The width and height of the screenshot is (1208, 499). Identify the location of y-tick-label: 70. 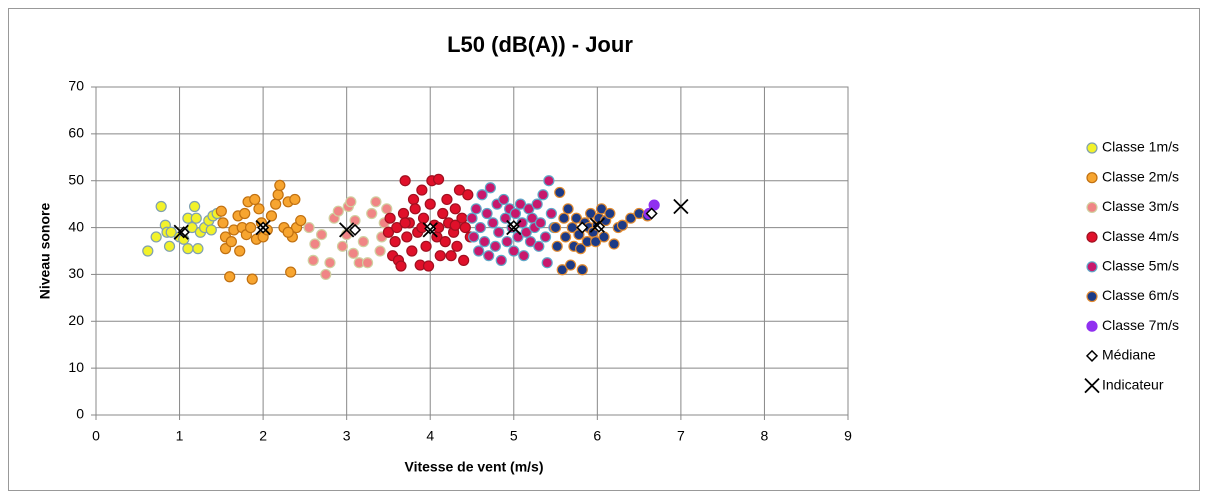
(76, 86).